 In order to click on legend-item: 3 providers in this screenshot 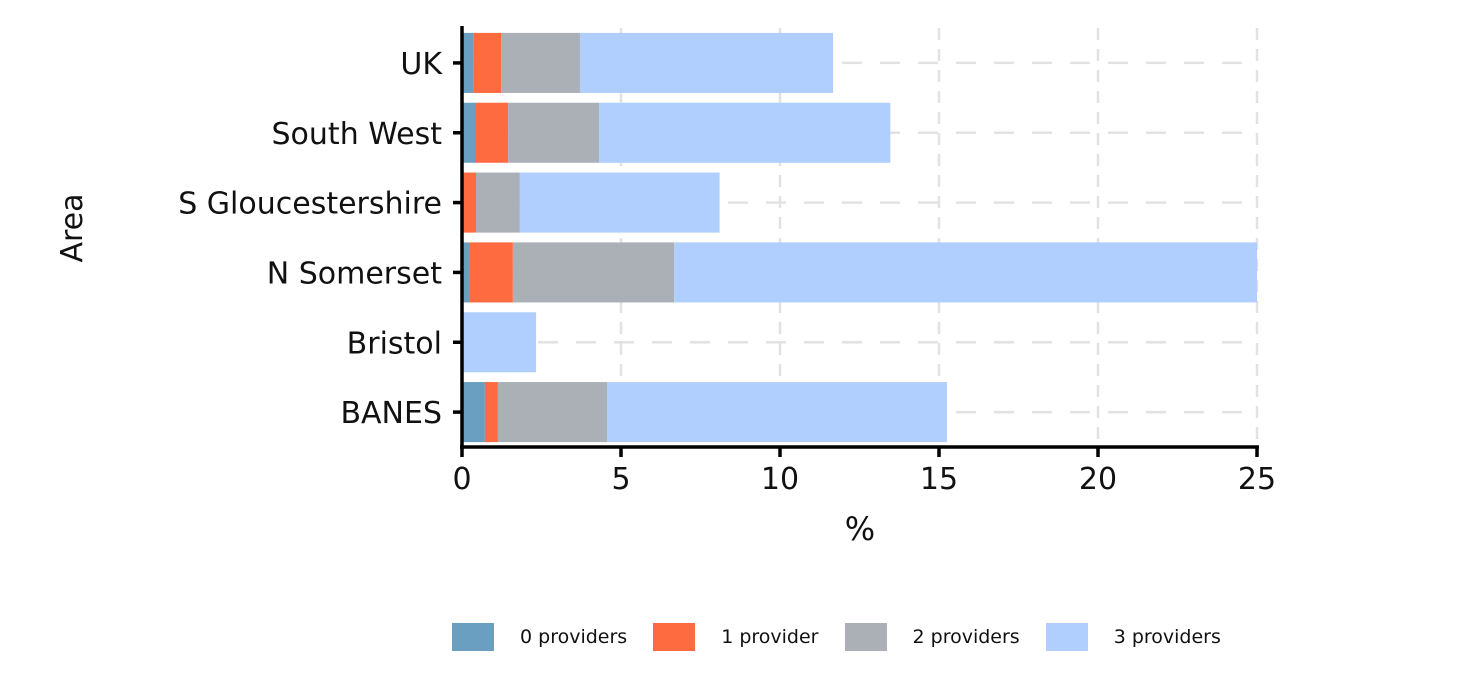, I will do `click(1133, 637)`.